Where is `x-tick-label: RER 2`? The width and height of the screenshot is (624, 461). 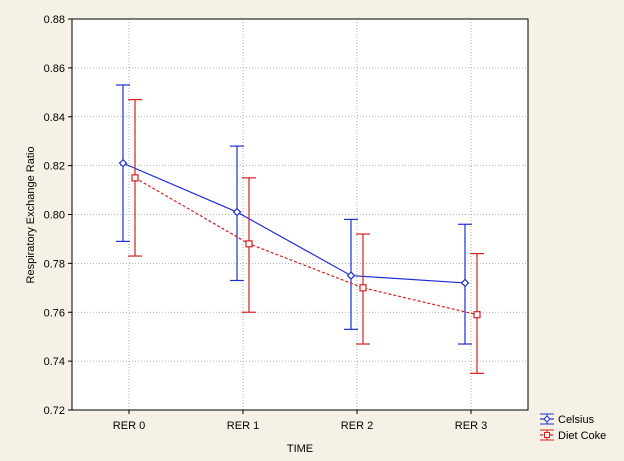 x-tick-label: RER 2 is located at coordinates (357, 426).